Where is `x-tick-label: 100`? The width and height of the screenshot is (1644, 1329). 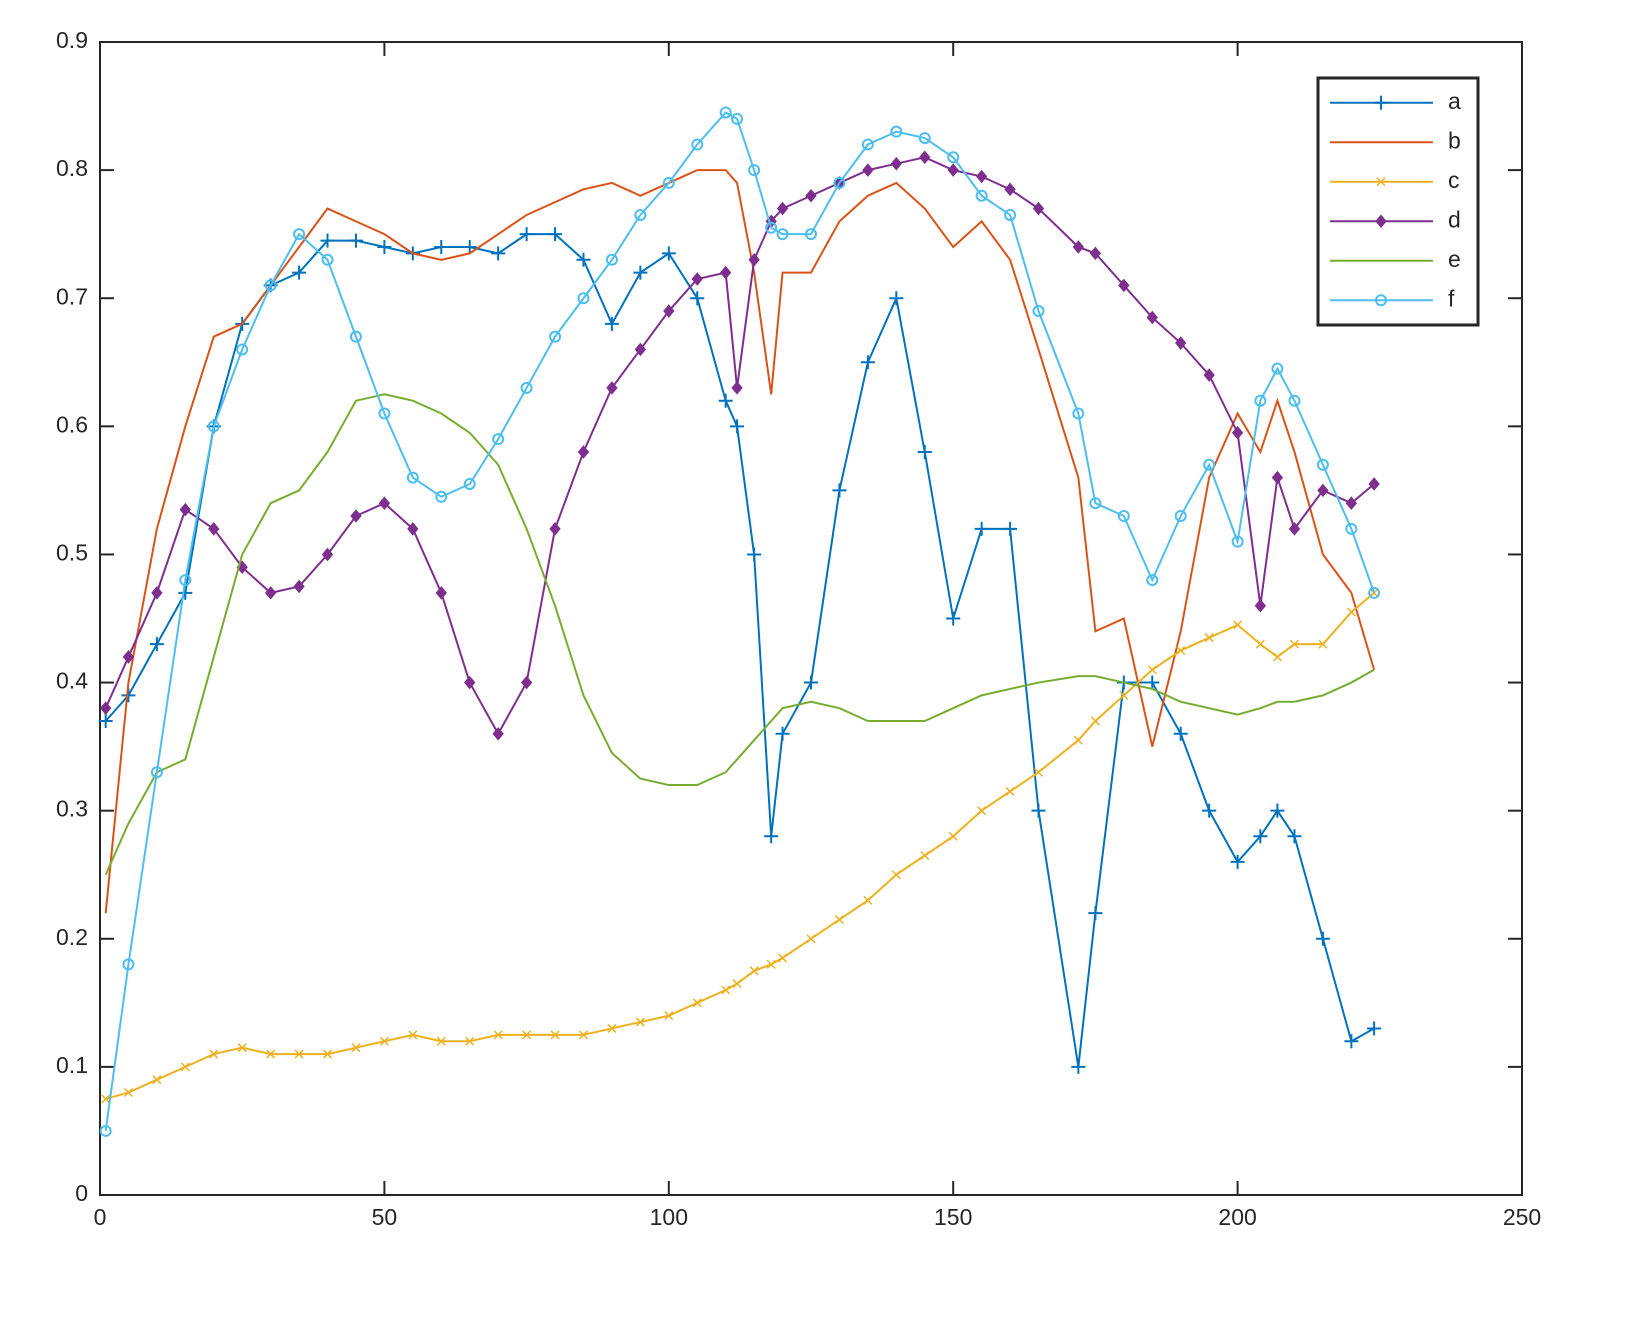 x-tick-label: 100 is located at coordinates (669, 1217).